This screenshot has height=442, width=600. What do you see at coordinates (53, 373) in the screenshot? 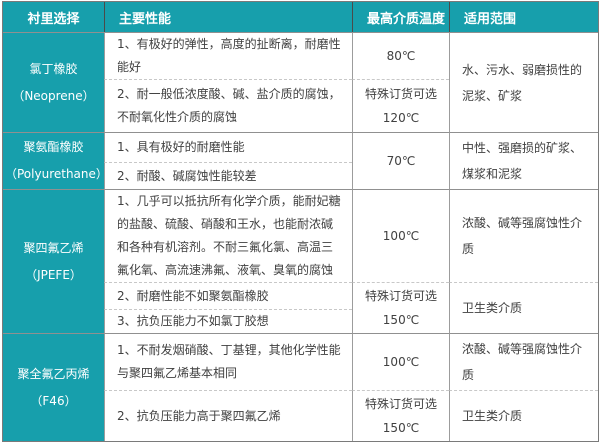
I see `material-name: 聚全氟乙丙烯` at bounding box center [53, 373].